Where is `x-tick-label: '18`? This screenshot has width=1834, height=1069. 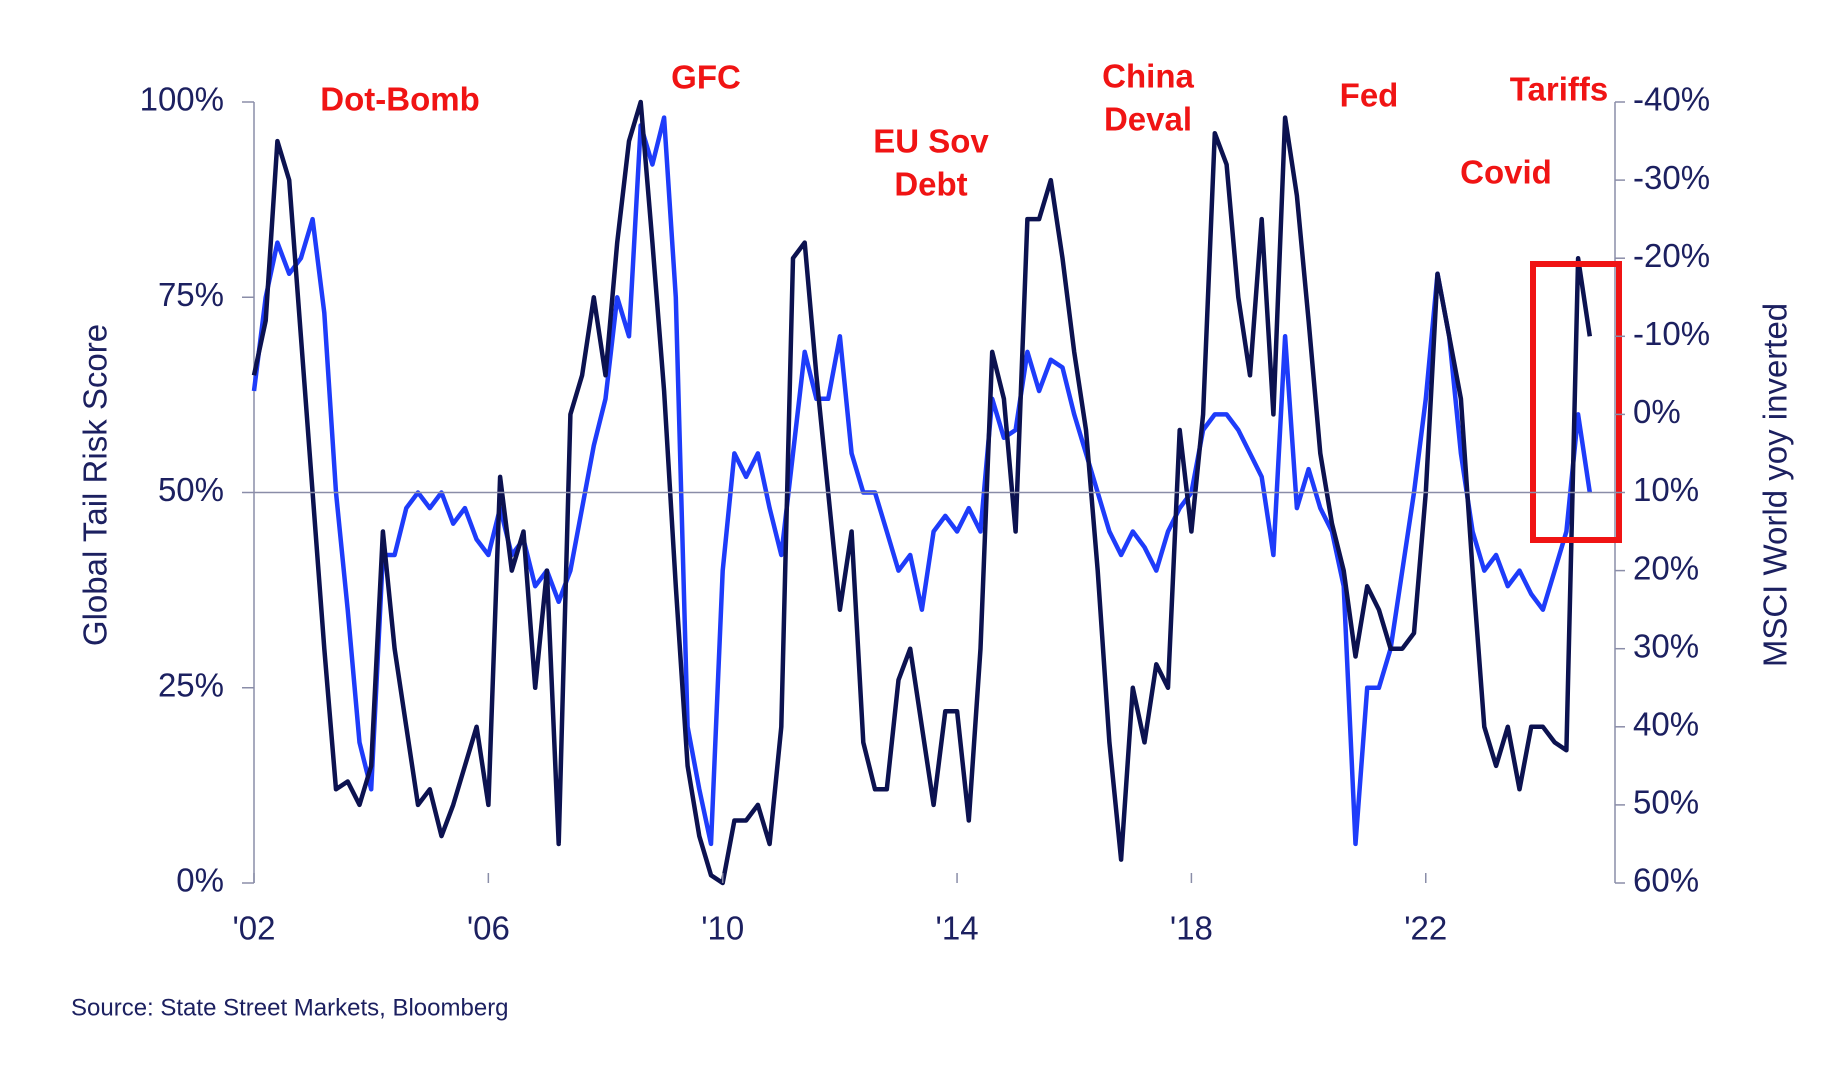 x-tick-label: '18 is located at coordinates (1191, 928).